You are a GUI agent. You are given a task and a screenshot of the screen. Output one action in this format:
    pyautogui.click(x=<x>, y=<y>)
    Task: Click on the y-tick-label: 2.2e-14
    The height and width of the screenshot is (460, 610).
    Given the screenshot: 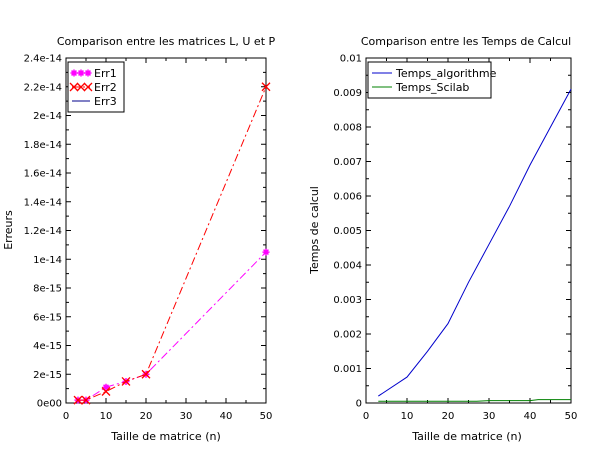 What is the action you would take?
    pyautogui.click(x=43, y=87)
    